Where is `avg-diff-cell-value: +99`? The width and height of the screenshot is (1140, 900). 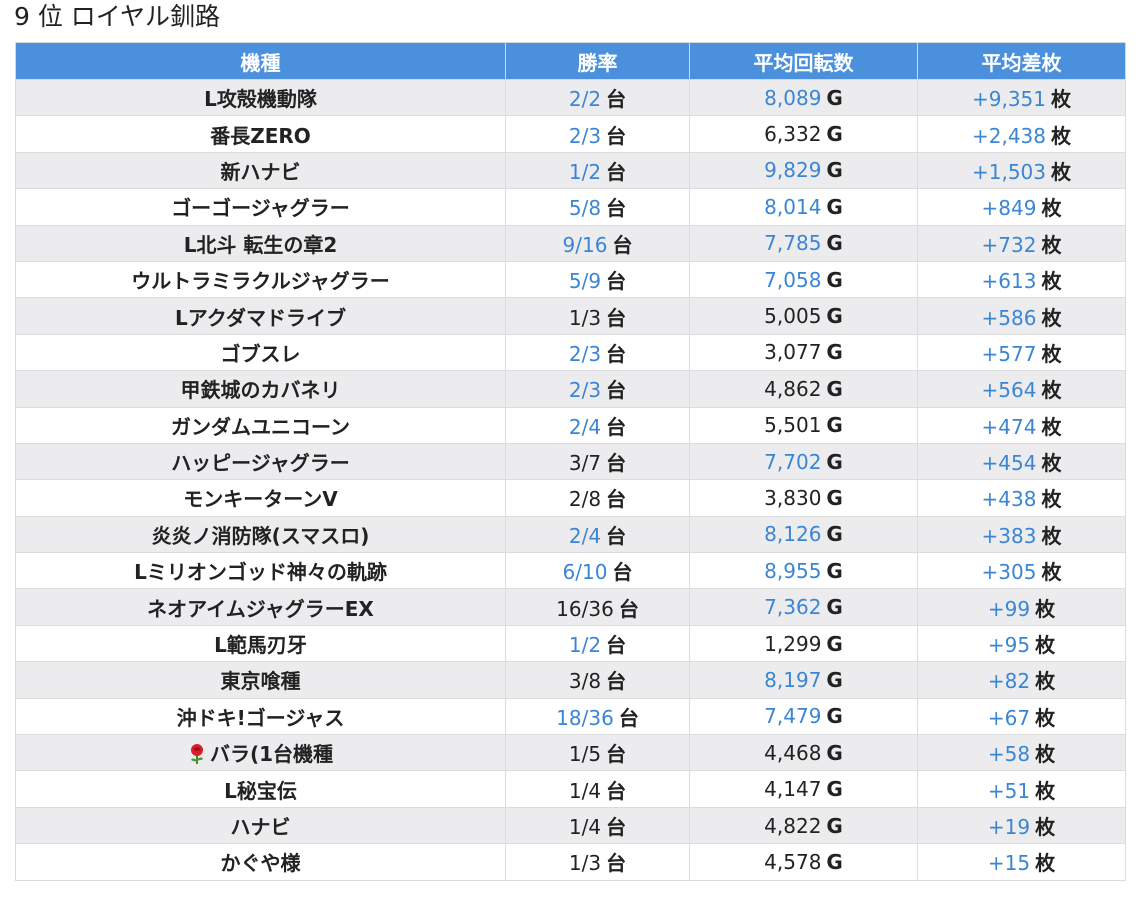
avg-diff-cell-value: +99 is located at coordinates (1009, 608).